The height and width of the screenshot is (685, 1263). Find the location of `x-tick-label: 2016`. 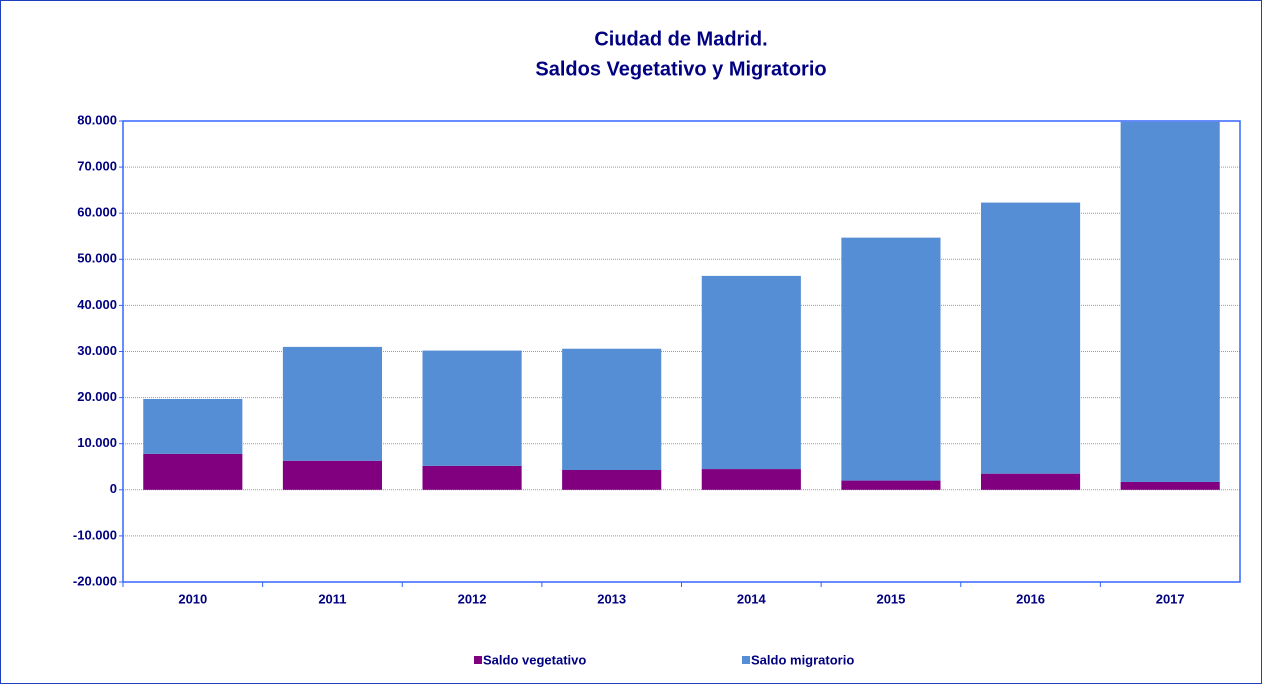

x-tick-label: 2016 is located at coordinates (1030, 598).